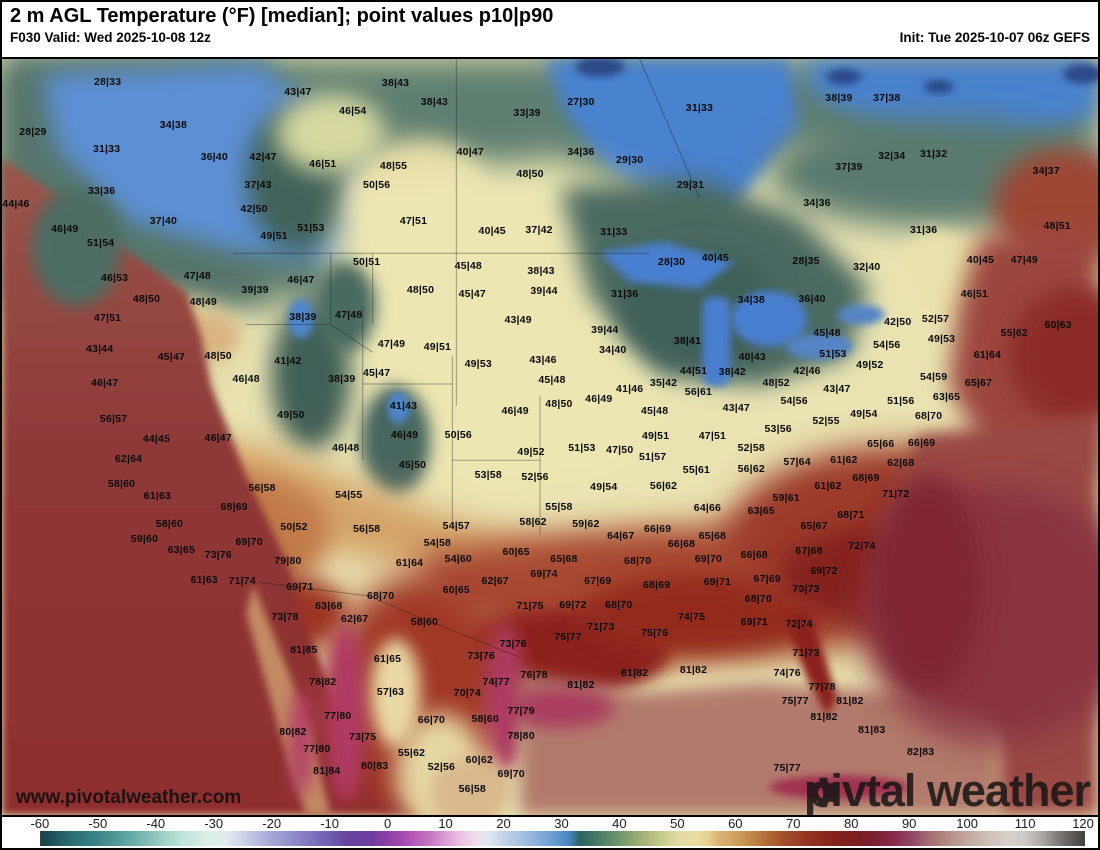  Describe the element at coordinates (458, 559) in the screenshot. I see `point-value: 54|60` at that location.